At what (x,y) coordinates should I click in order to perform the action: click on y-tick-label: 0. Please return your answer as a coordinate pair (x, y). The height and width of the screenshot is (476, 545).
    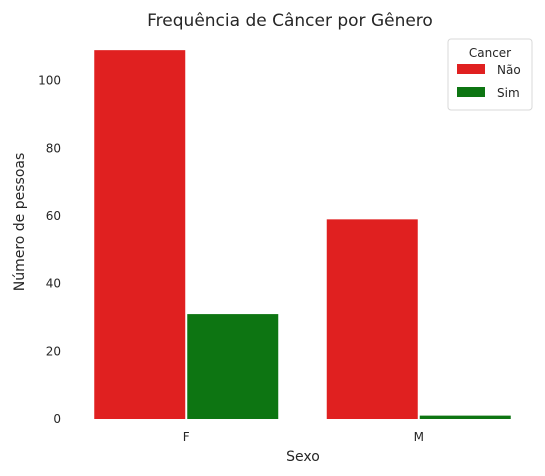
    Looking at the image, I should click on (57, 419).